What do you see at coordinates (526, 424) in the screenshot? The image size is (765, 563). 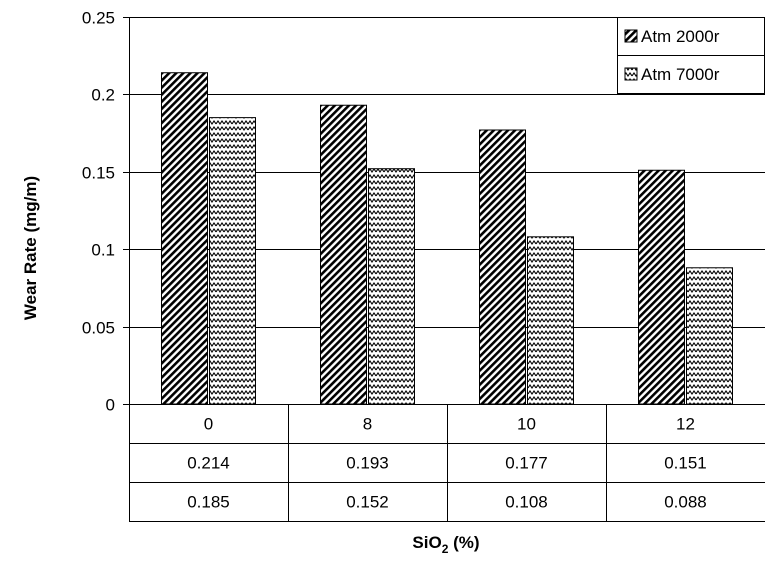 I see `x-category-label: 10` at bounding box center [526, 424].